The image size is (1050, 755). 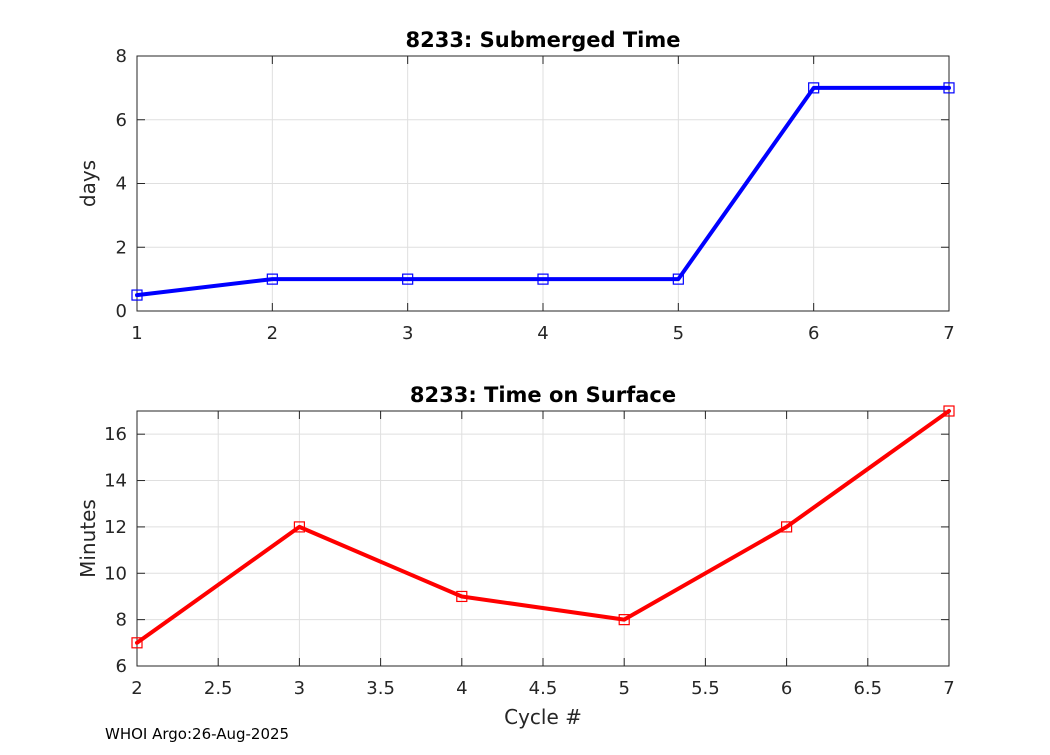 What do you see at coordinates (115, 481) in the screenshot?
I see `y-tick-label: 14` at bounding box center [115, 481].